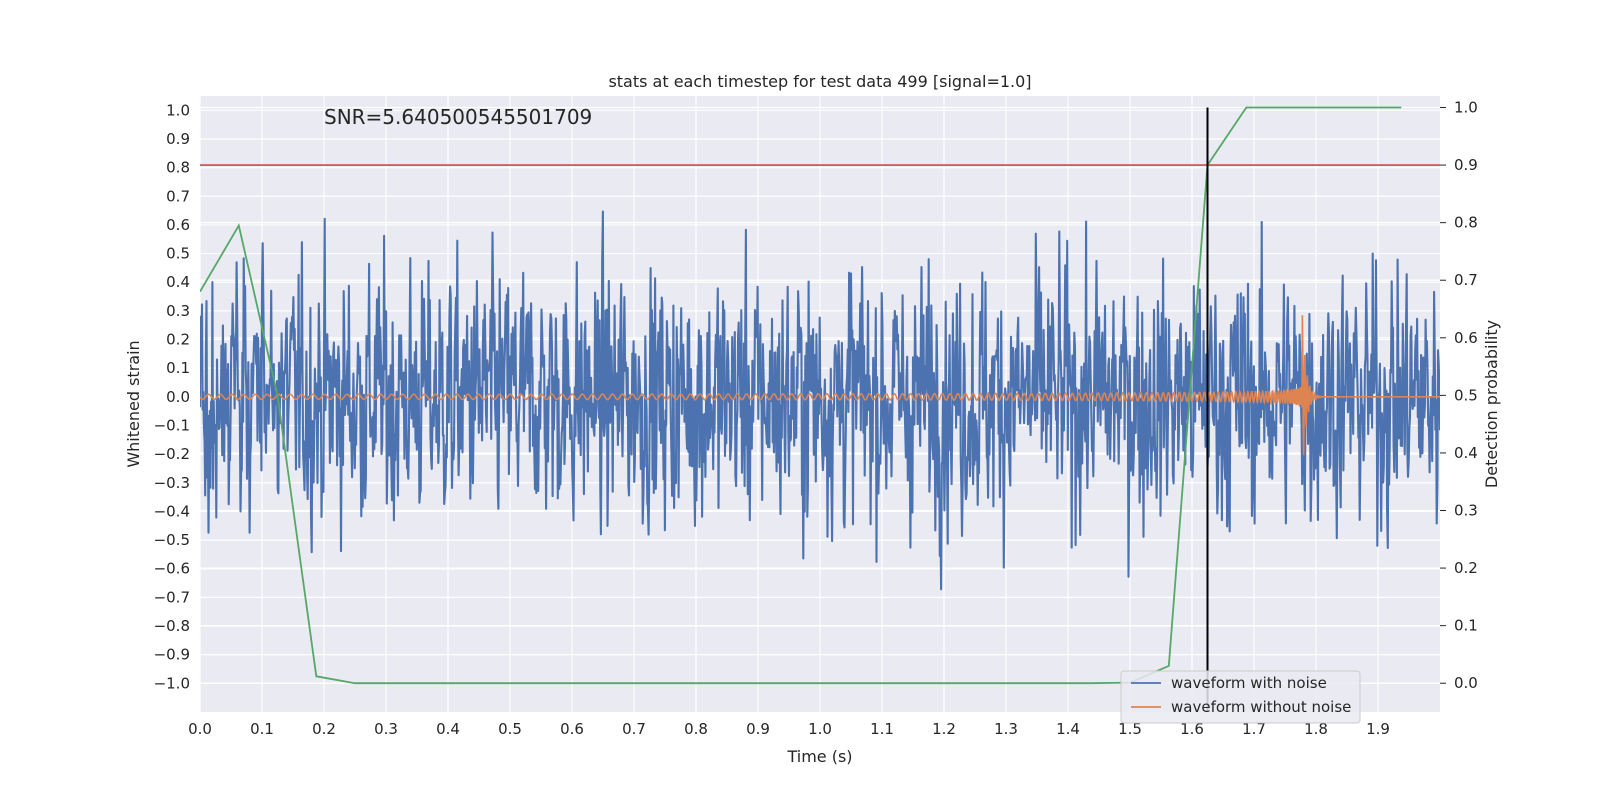  I want to click on y-left-tick-label: −1.0, so click(172, 683).